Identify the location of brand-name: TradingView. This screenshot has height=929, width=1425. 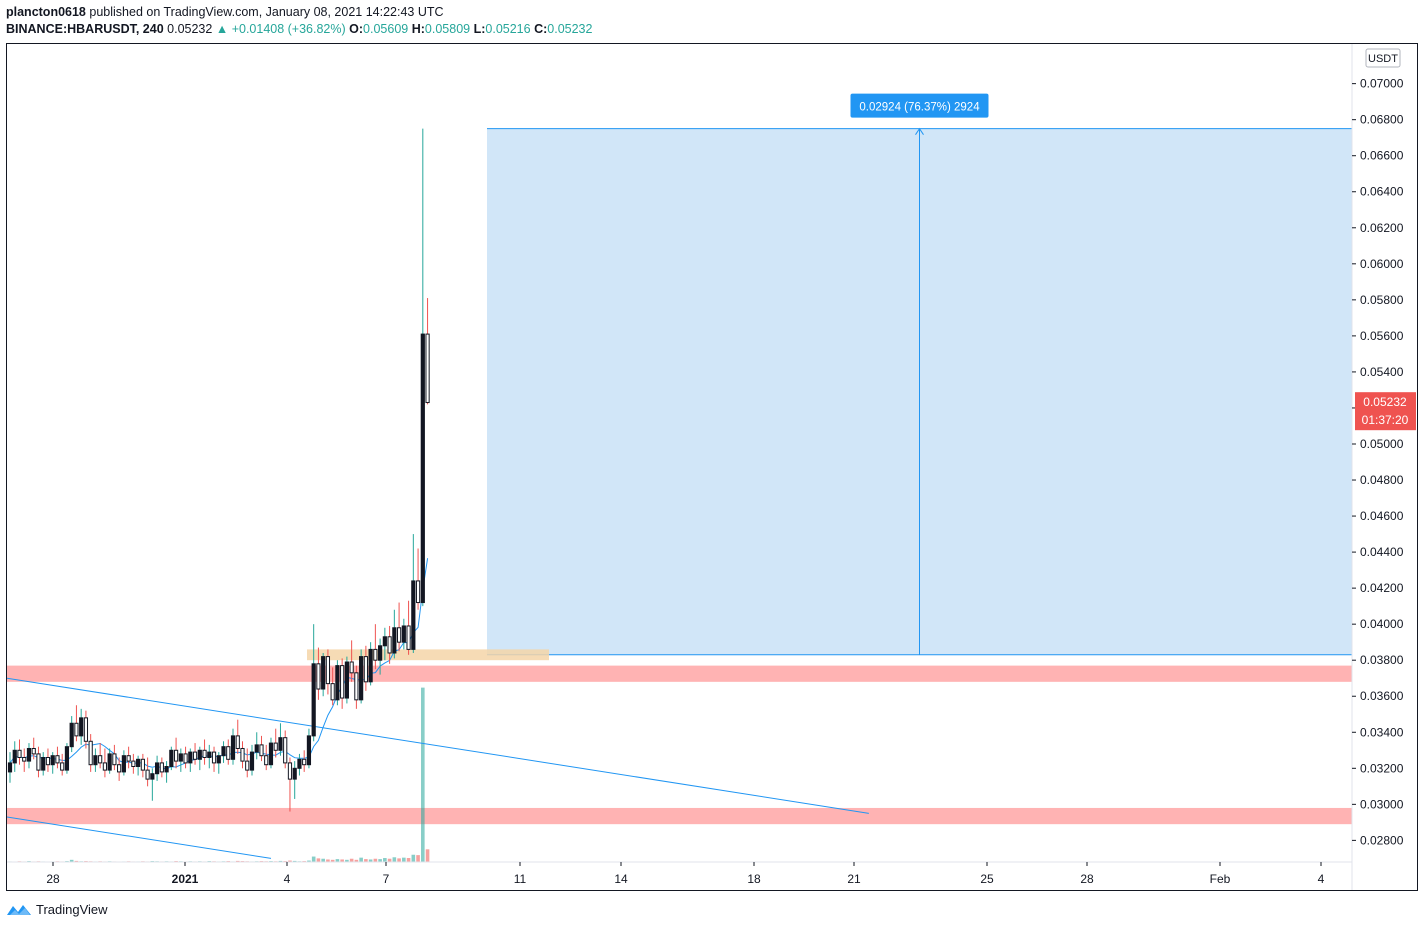
(72, 909).